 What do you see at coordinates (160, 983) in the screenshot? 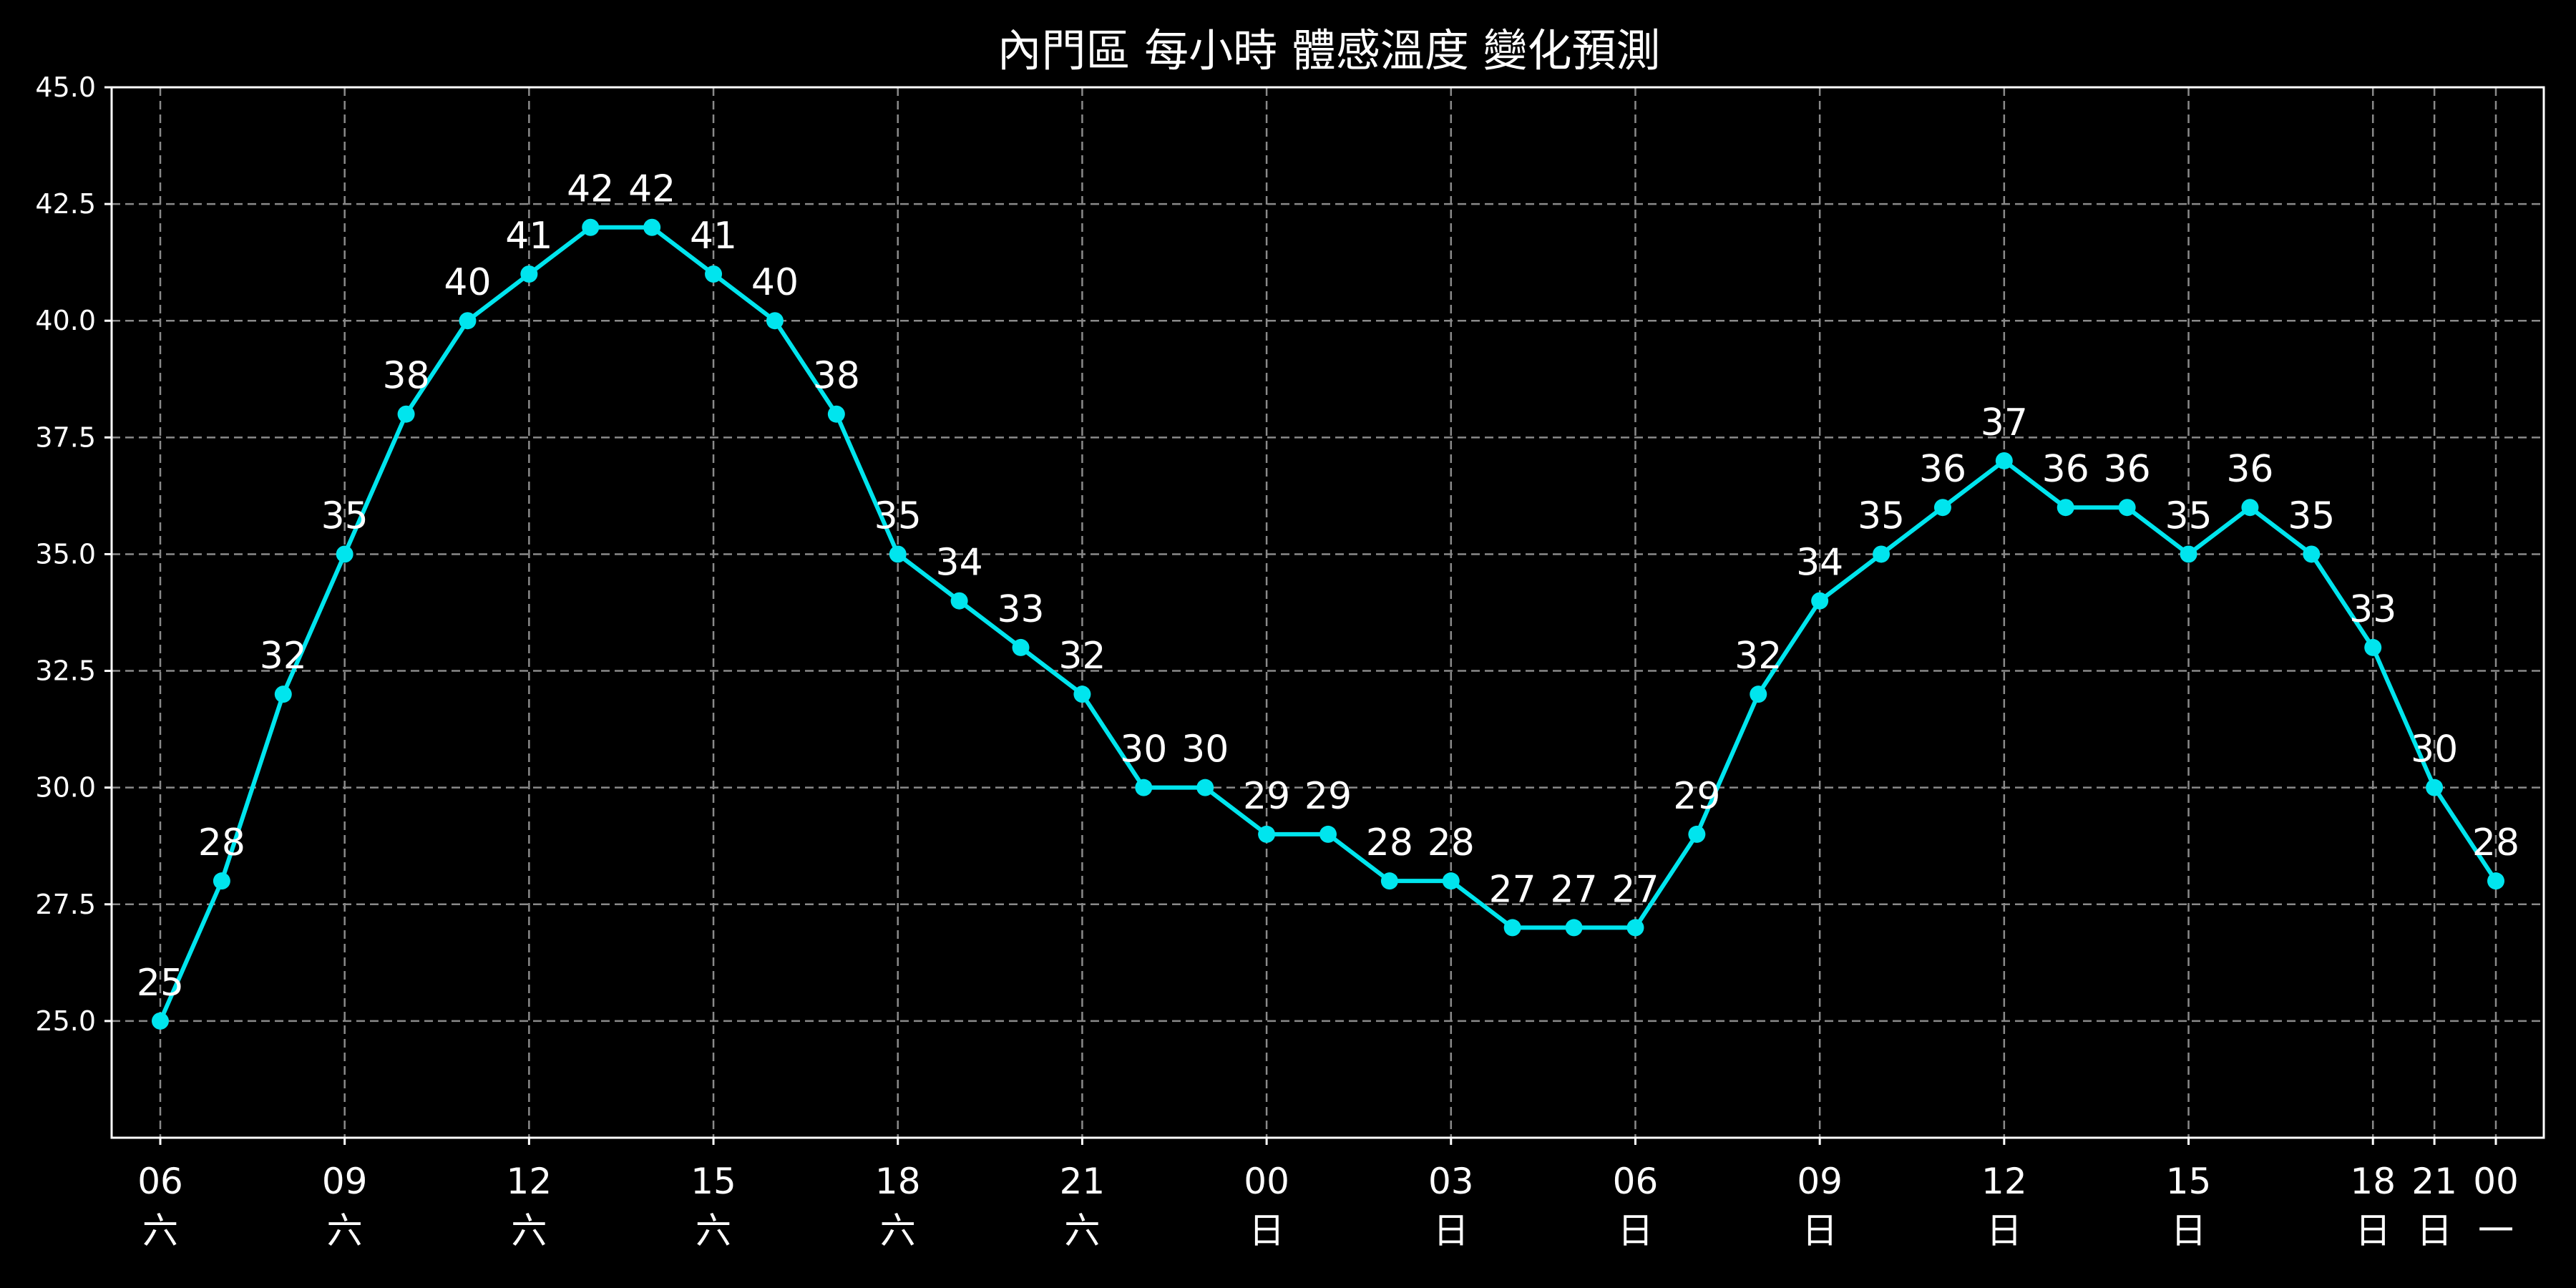
I see `data-label: 25` at bounding box center [160, 983].